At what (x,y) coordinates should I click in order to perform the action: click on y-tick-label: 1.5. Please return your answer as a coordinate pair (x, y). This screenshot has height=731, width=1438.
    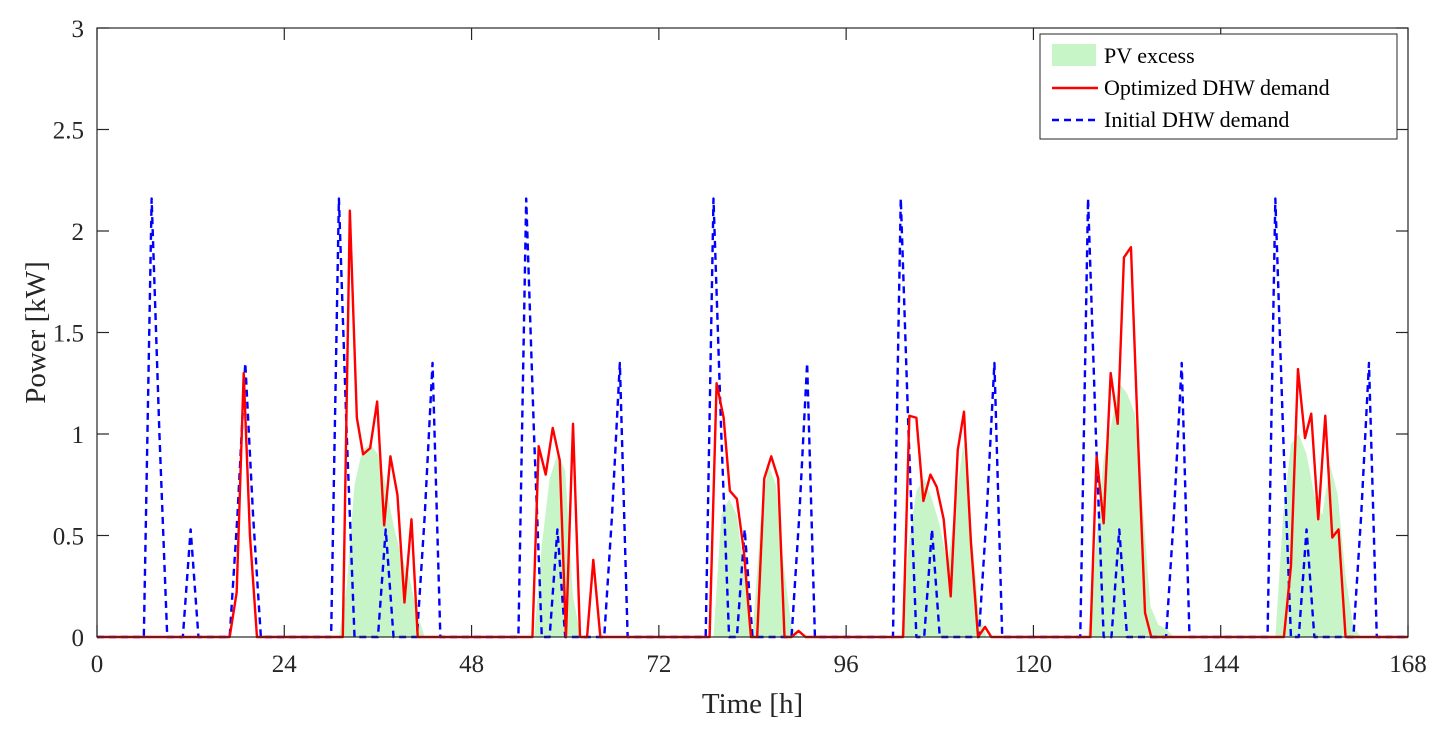
    Looking at the image, I should click on (68, 334).